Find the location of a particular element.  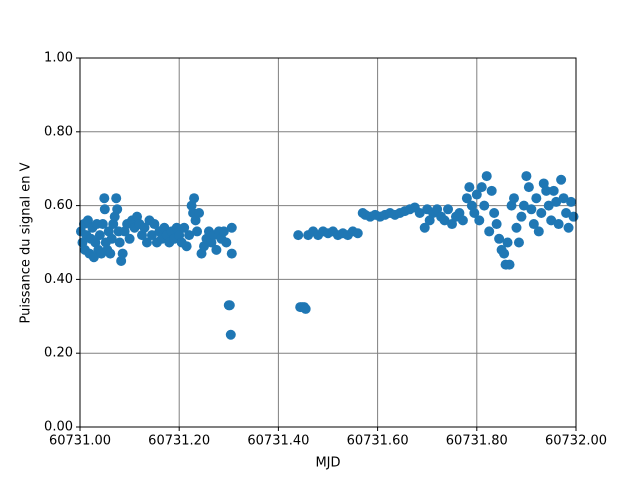

x-tick-label: 60731.60 is located at coordinates (378, 441).